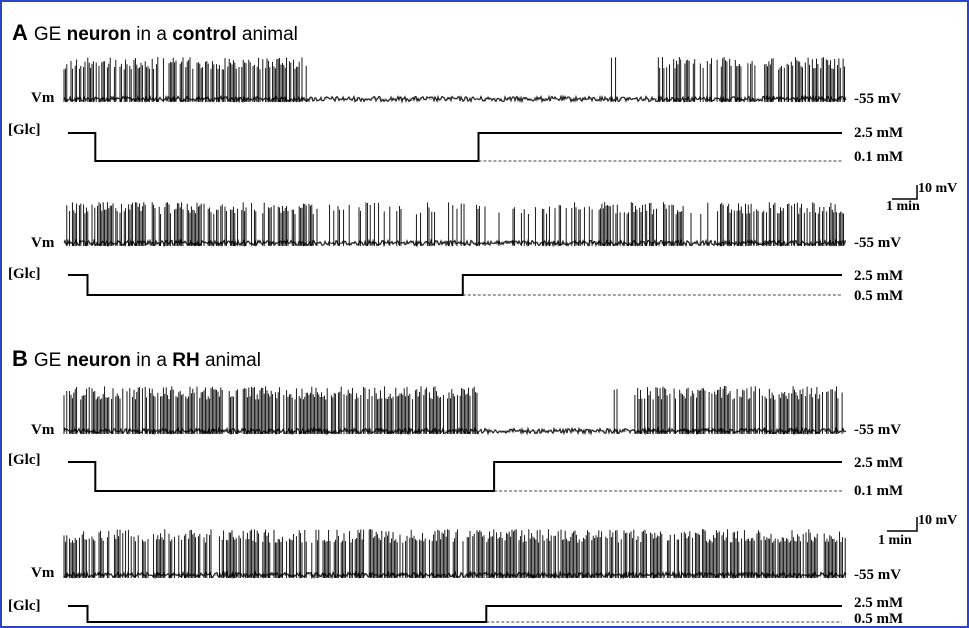  What do you see at coordinates (878, 575) in the screenshot?
I see `b2-vm-level: -55 mV` at bounding box center [878, 575].